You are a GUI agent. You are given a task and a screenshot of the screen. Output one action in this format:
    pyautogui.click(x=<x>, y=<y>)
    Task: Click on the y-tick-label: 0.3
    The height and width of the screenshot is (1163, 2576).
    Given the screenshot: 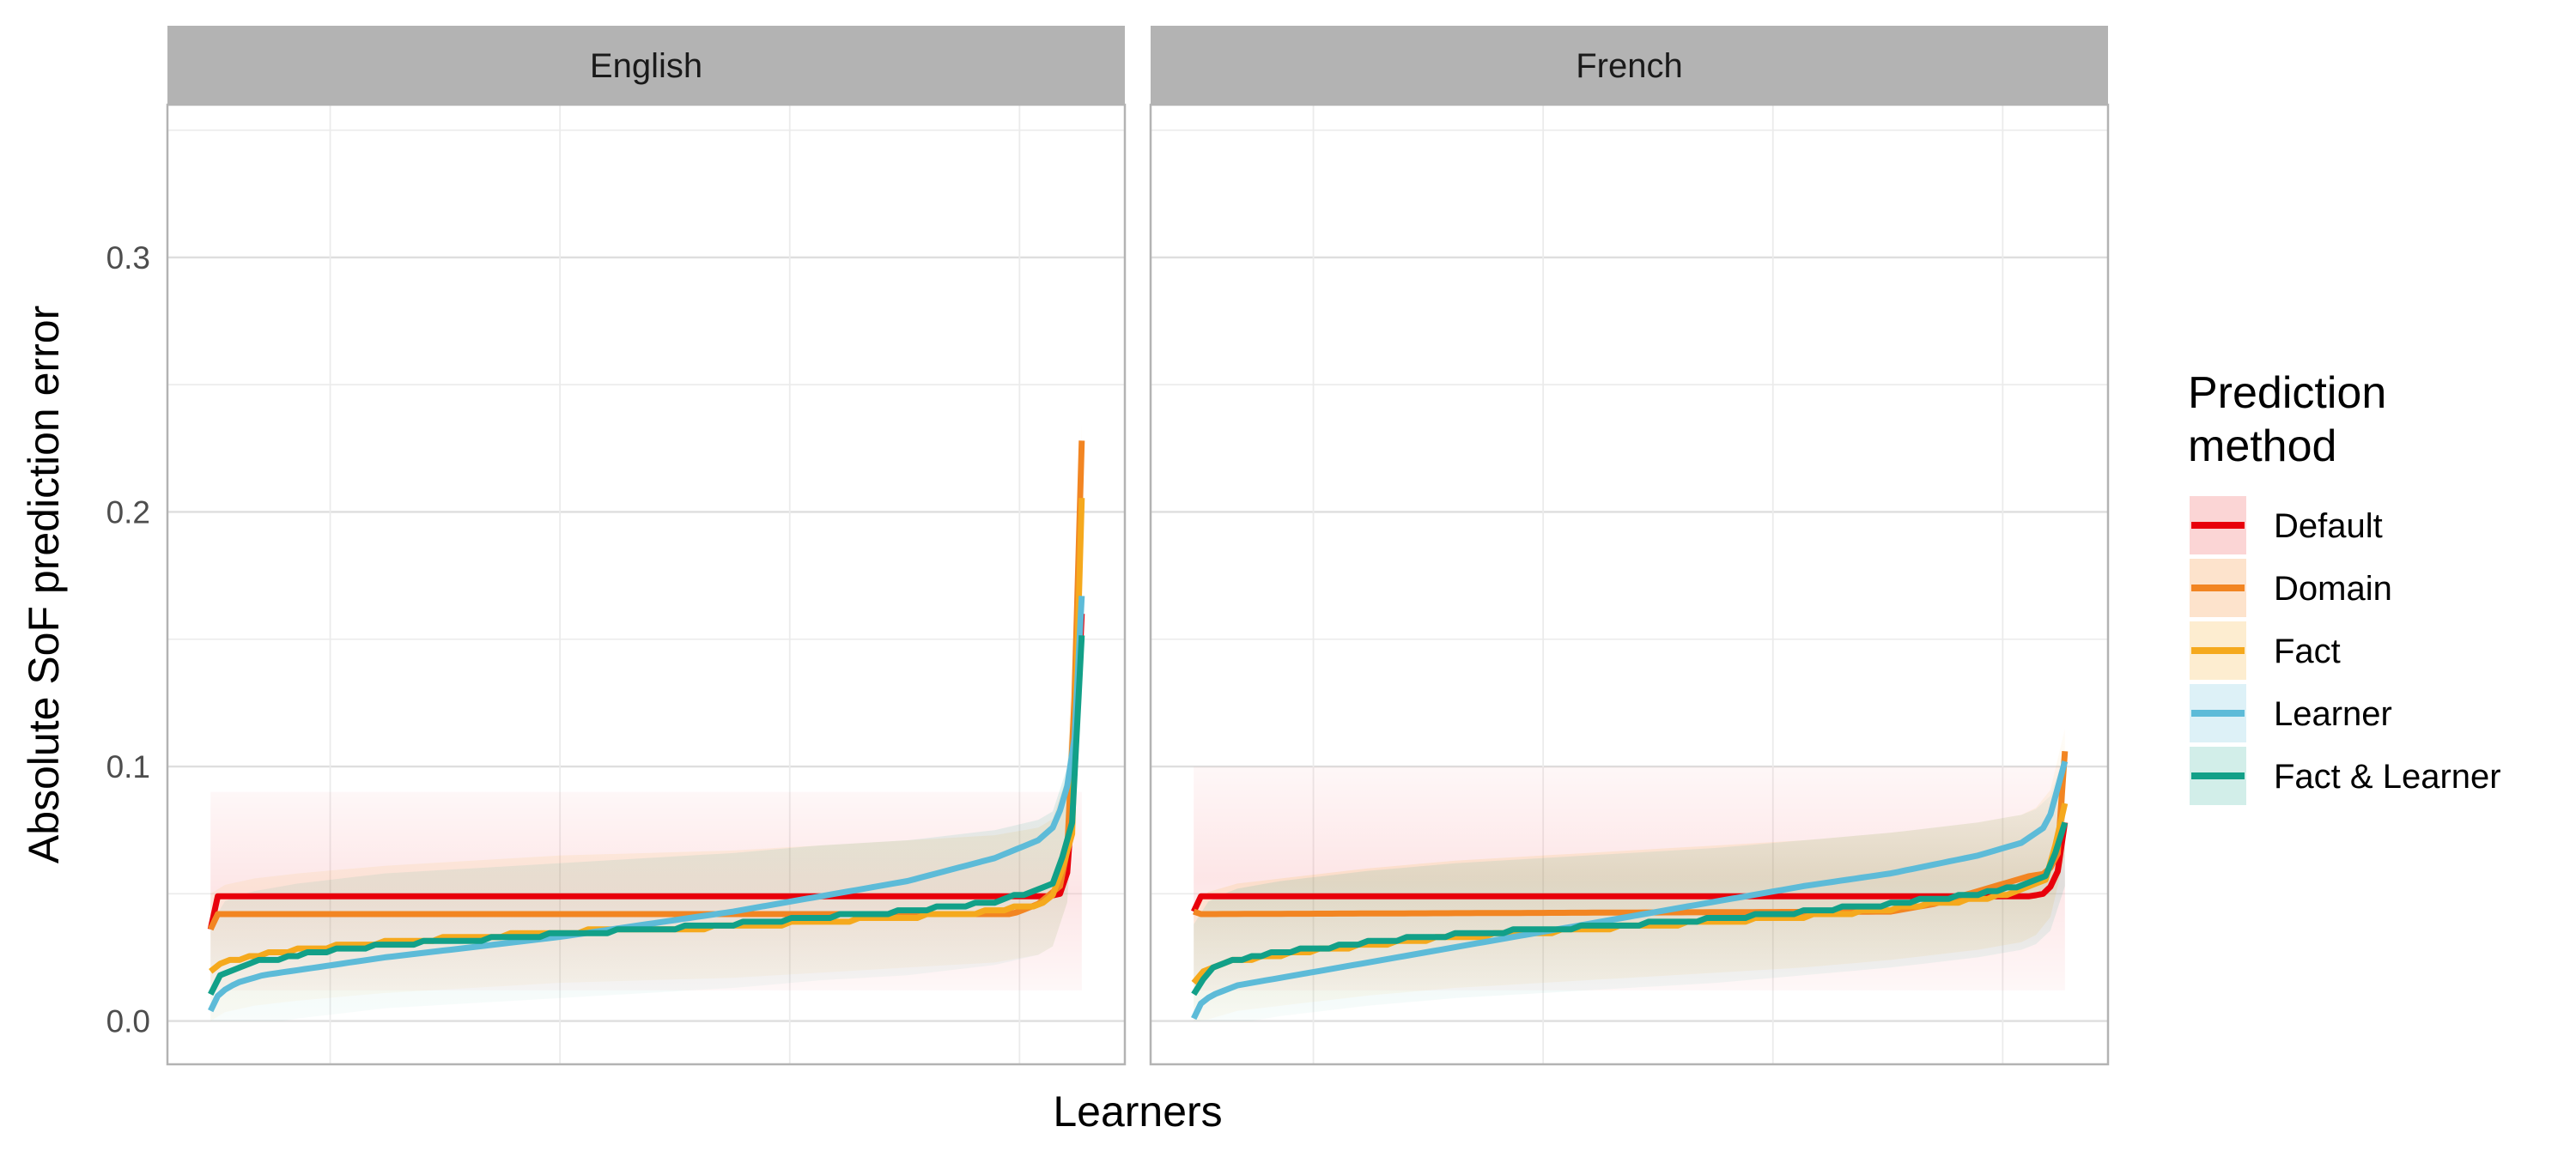 What is the action you would take?
    pyautogui.click(x=128, y=258)
    